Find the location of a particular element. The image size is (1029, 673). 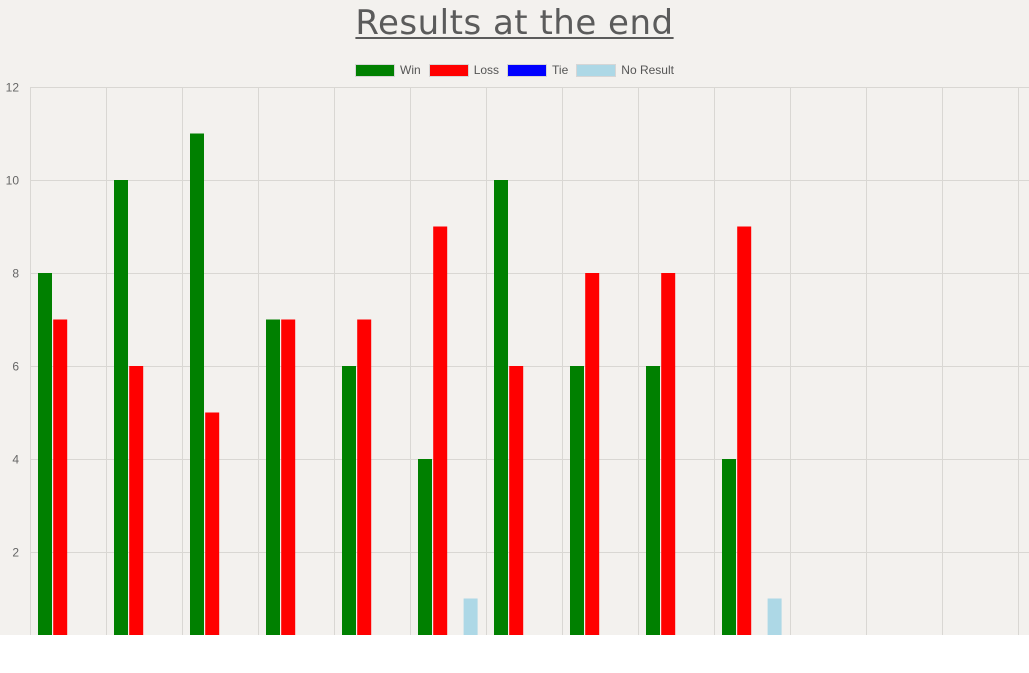

y-tick-label: 8 is located at coordinates (15, 274).